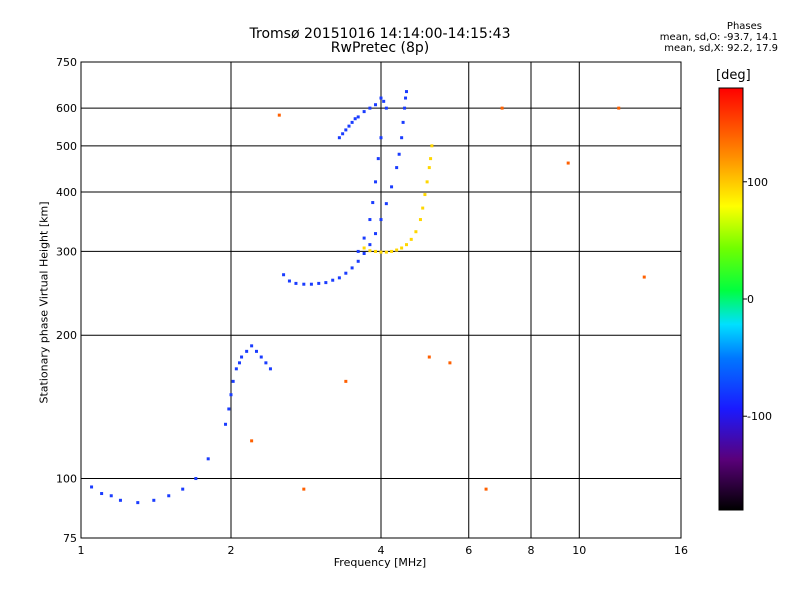 The height and width of the screenshot is (600, 800). What do you see at coordinates (81, 550) in the screenshot?
I see `x-tick-label: 1` at bounding box center [81, 550].